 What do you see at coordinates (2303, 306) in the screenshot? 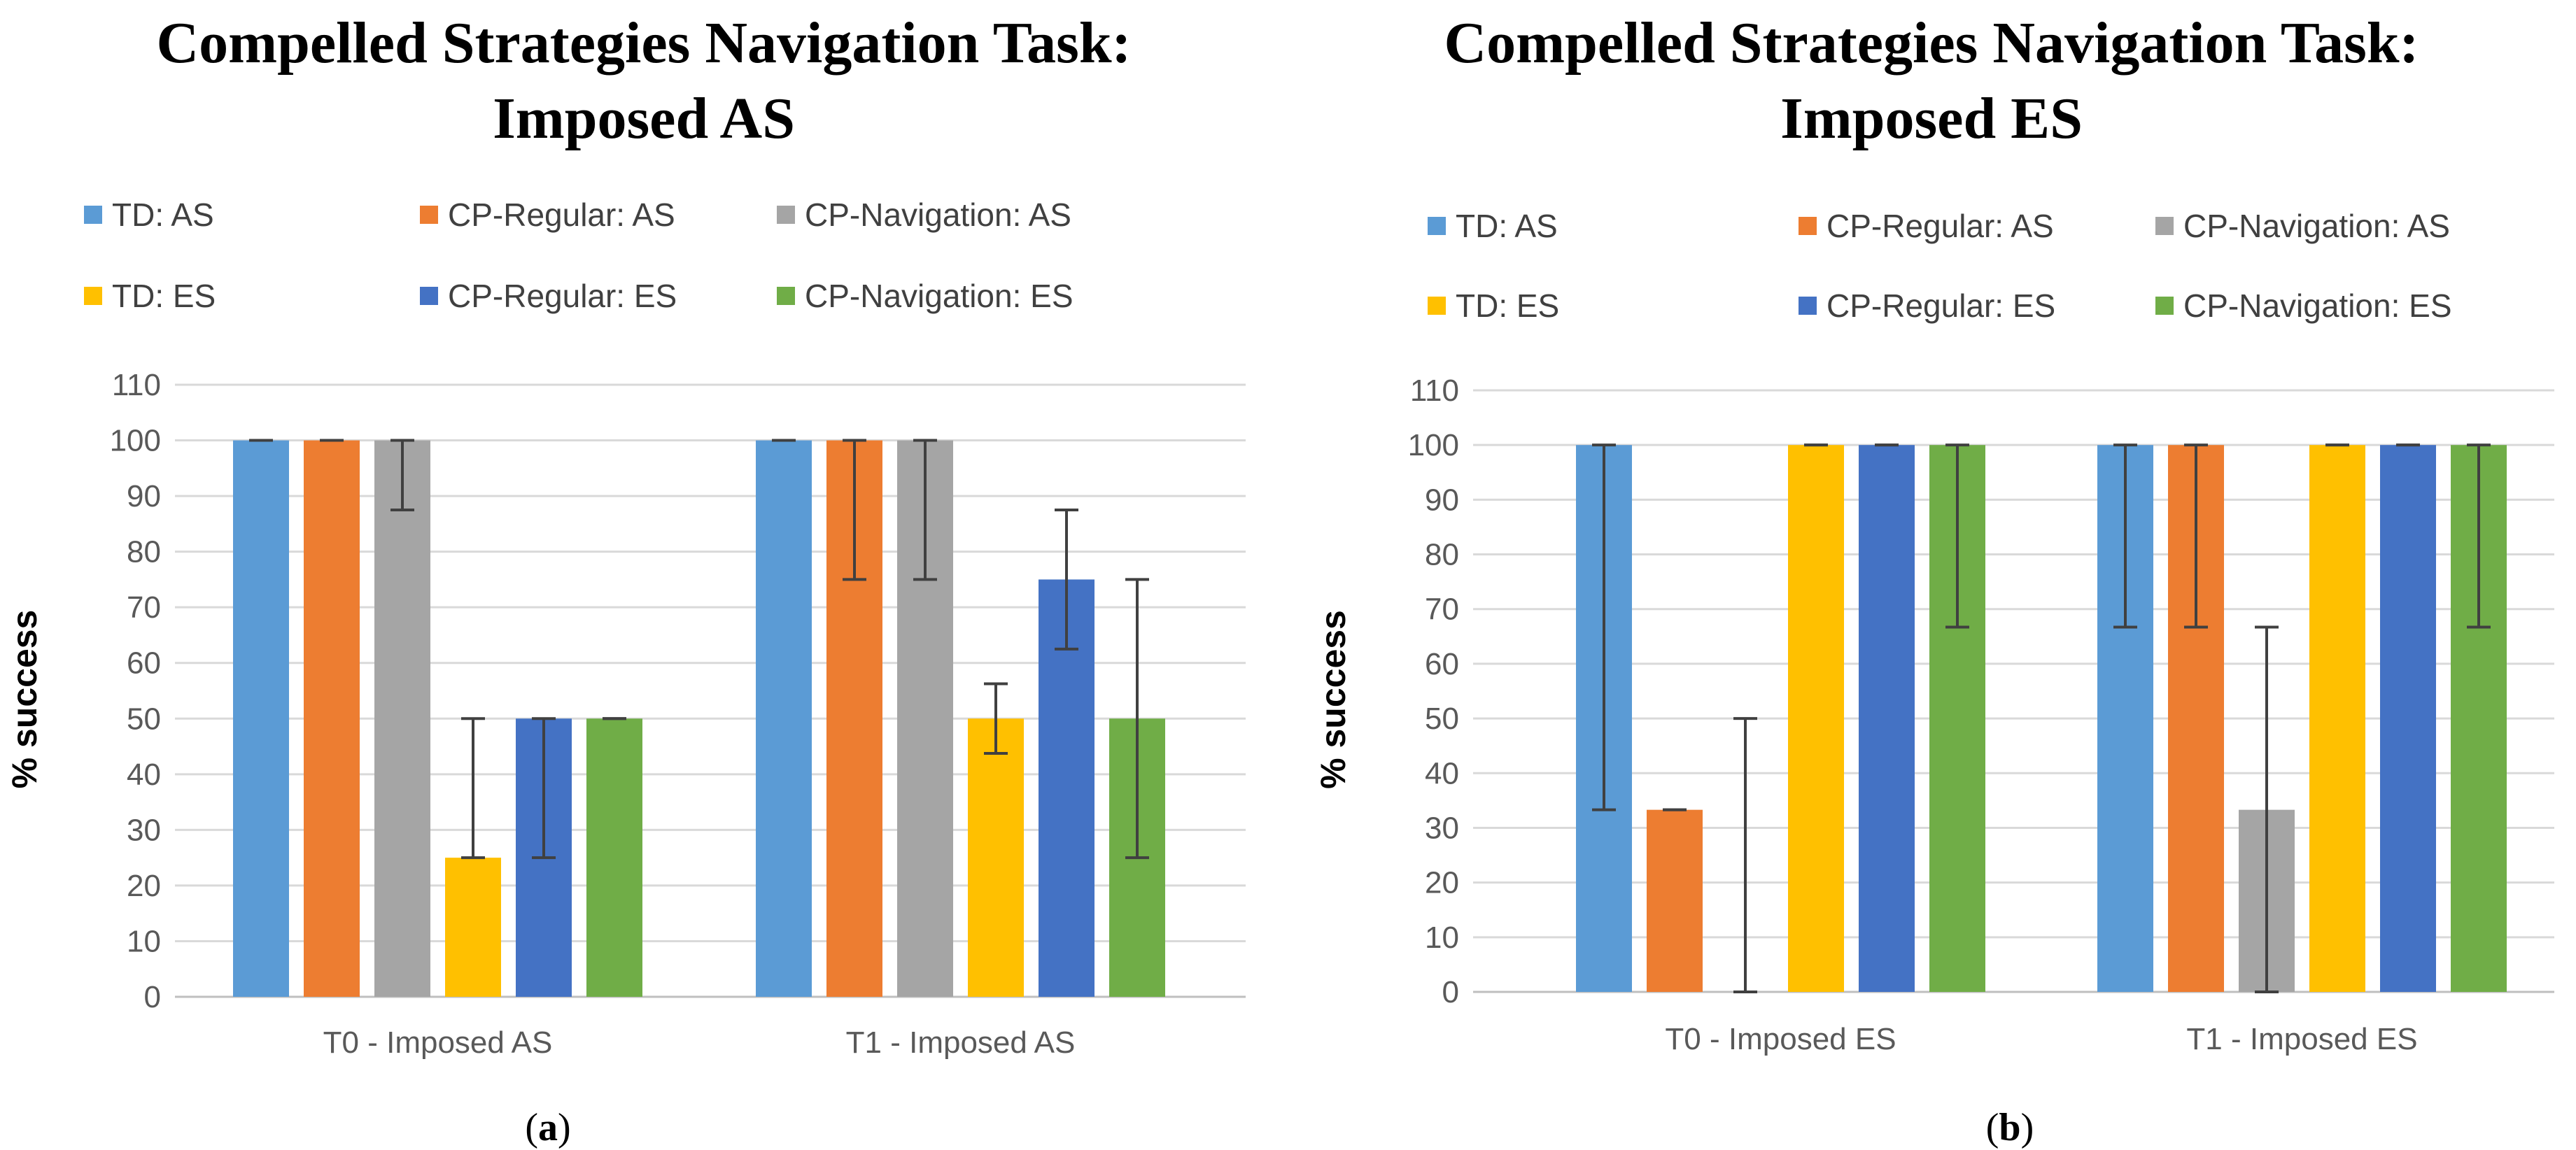
I see `legend-item-cp-navigation-es: CP-Navigation: ES` at bounding box center [2303, 306].